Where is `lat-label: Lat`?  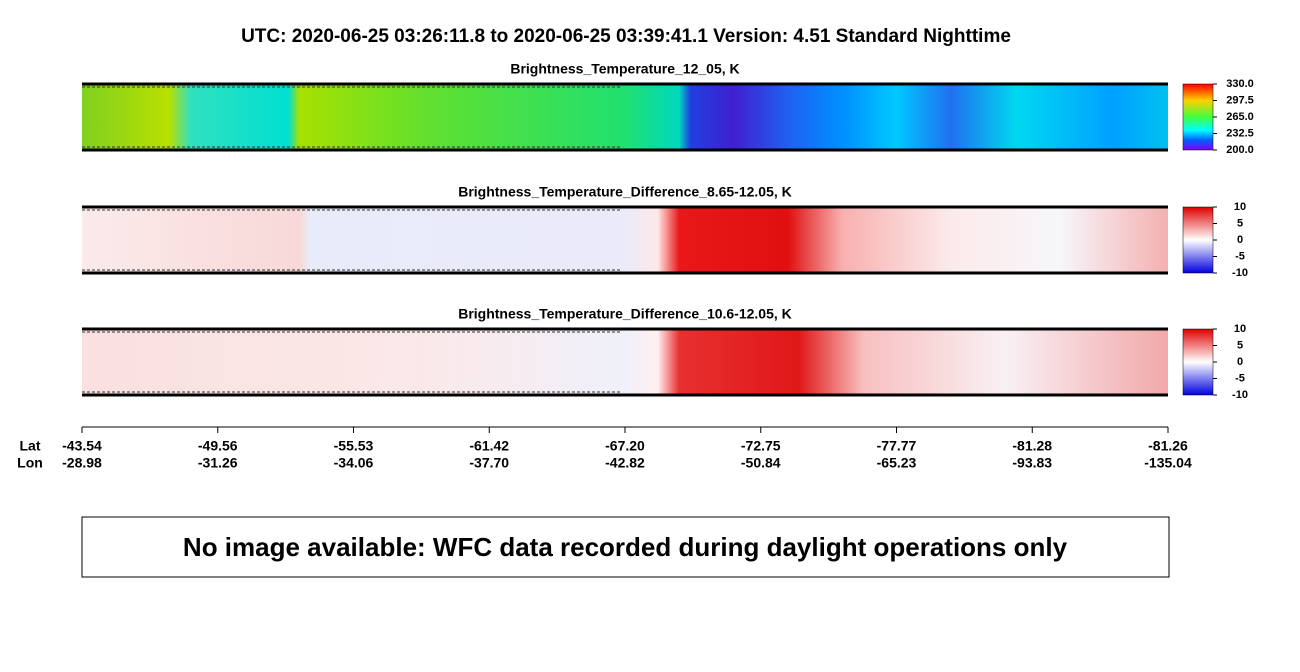
lat-label: Lat is located at coordinates (30, 446).